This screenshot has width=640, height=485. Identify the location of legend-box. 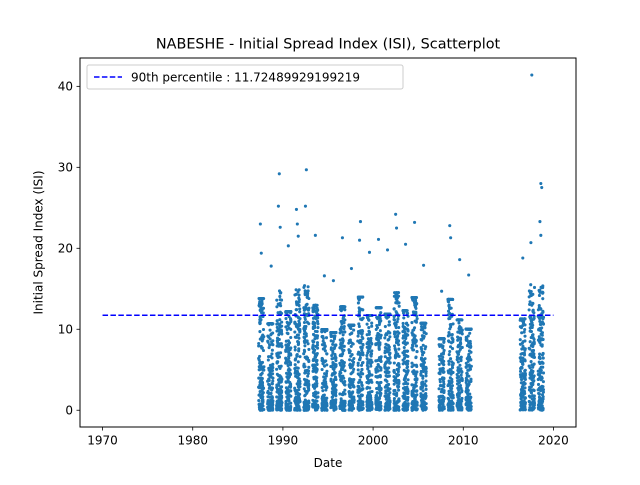
(245, 77).